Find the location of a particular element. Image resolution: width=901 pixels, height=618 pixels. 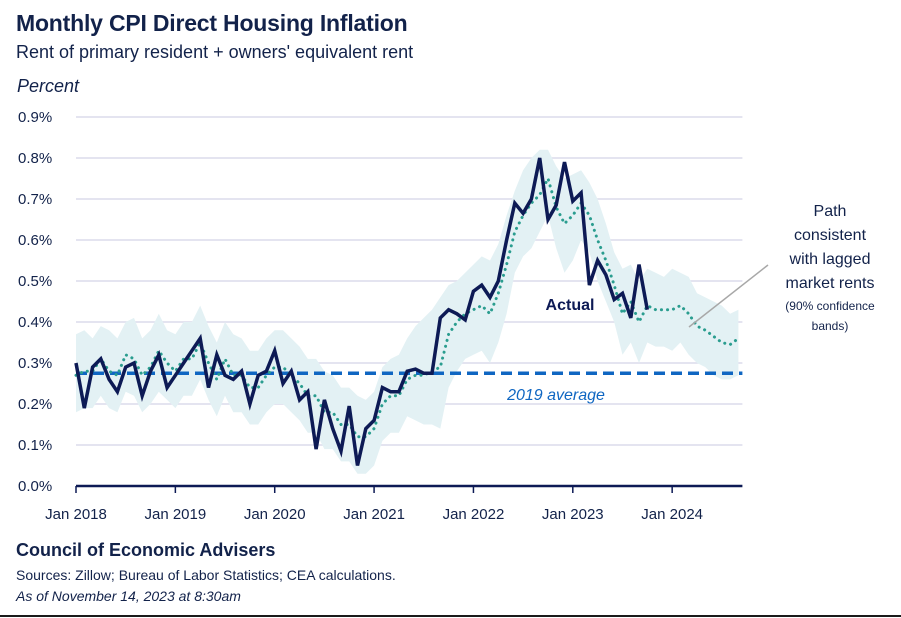

x-tick-label: Jan 2023 is located at coordinates (573, 514).